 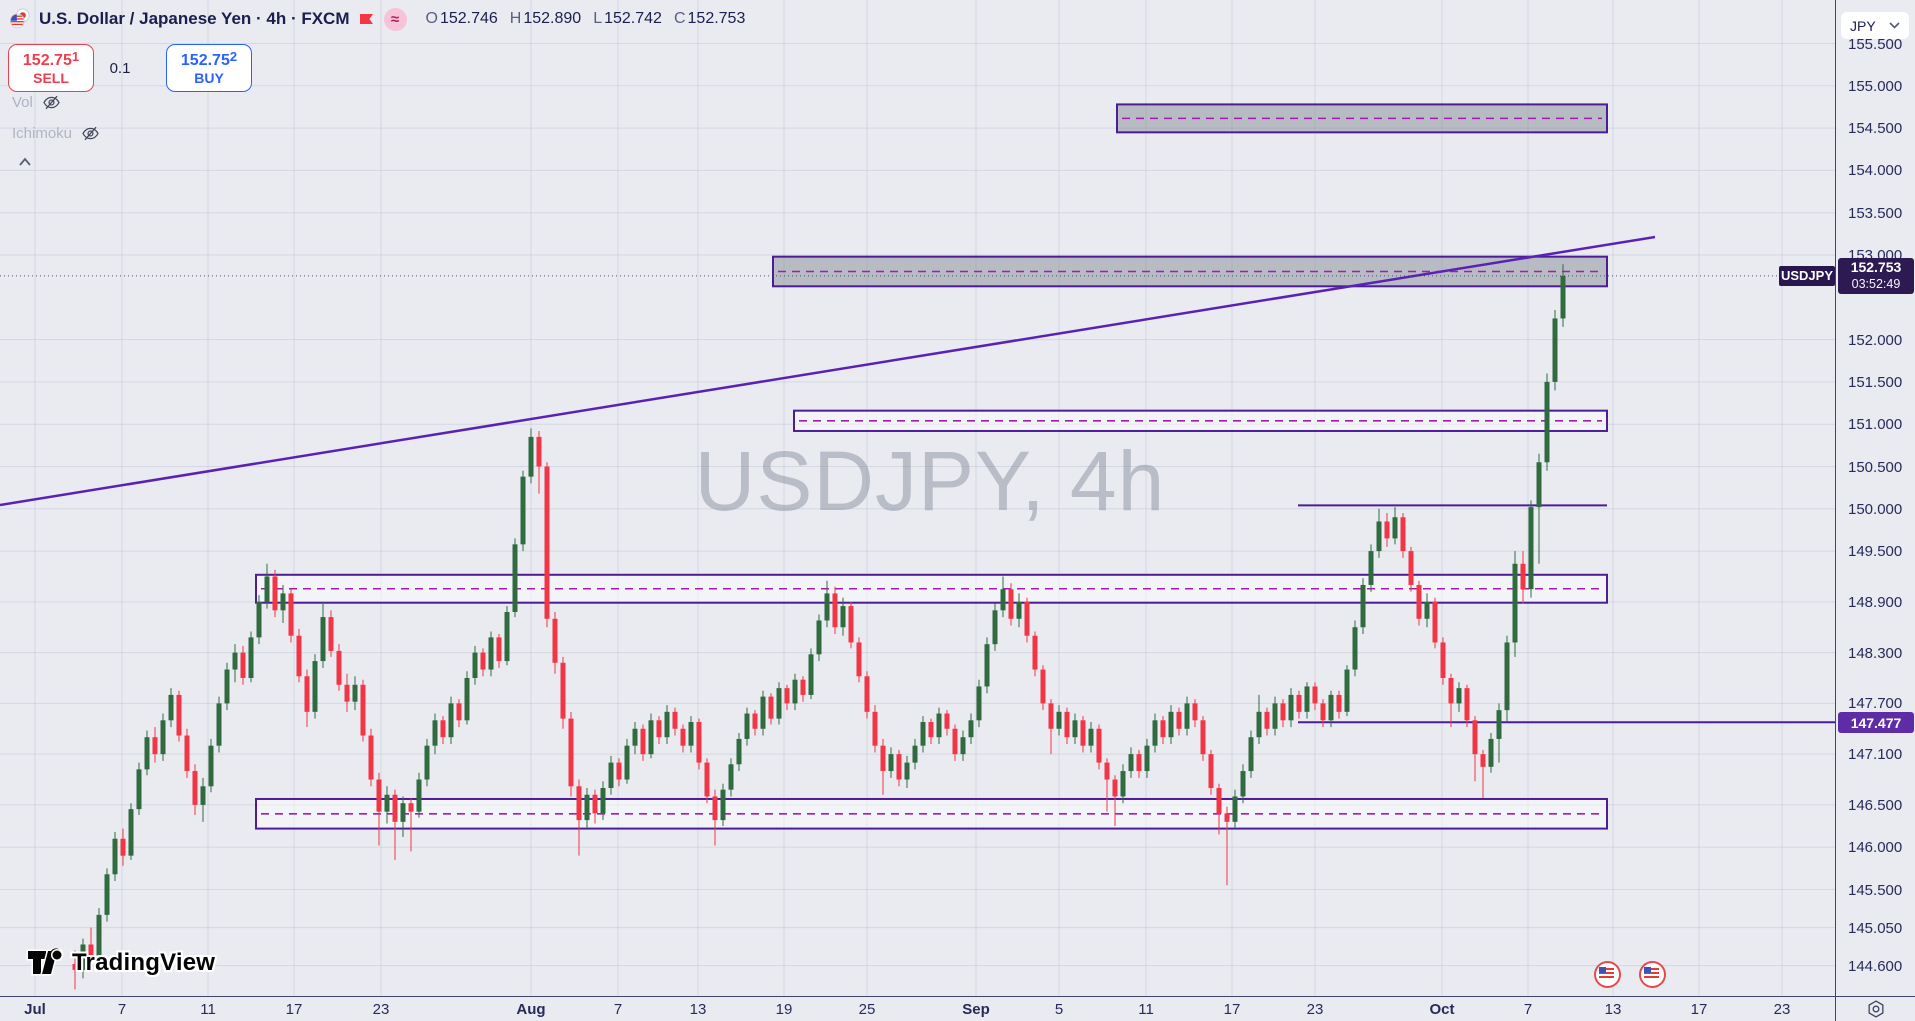 What do you see at coordinates (917, 1008) in the screenshot?
I see `time-scale: Jul 7 11 17 23 Aug 7 13 19 25 Sep 5 11 17 23 Oct 7 13 17 23` at bounding box center [917, 1008].